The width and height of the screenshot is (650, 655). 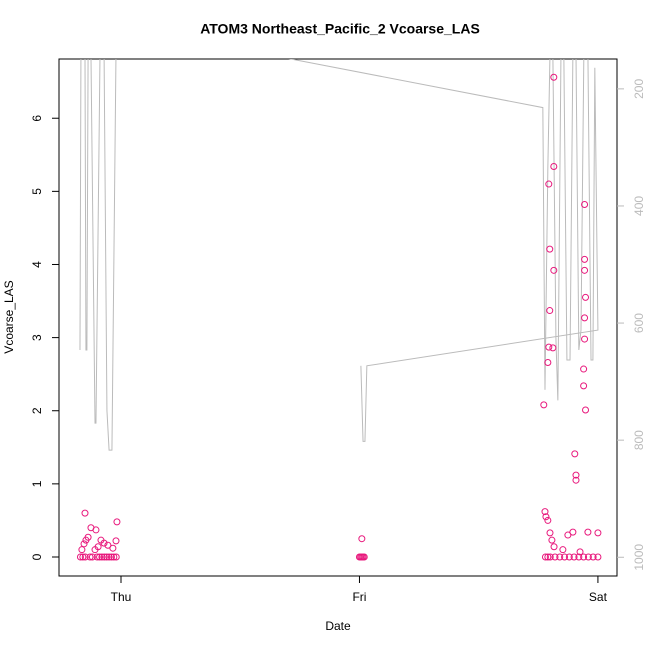 I want to click on y2-tick-label: 400, so click(x=639, y=206).